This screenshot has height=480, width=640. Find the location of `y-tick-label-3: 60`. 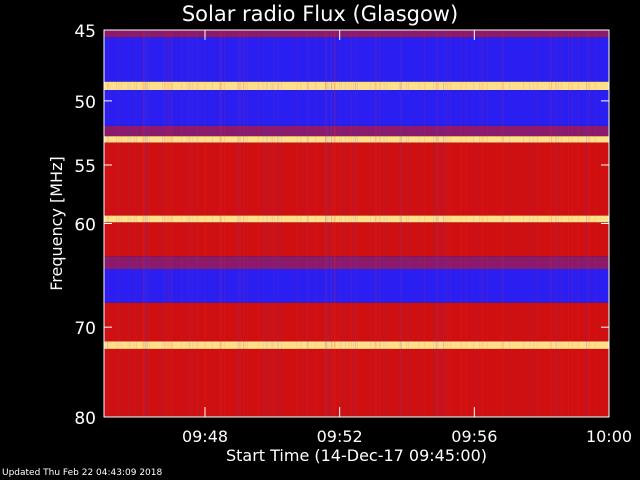

y-tick-label-3: 60 is located at coordinates (85, 226).